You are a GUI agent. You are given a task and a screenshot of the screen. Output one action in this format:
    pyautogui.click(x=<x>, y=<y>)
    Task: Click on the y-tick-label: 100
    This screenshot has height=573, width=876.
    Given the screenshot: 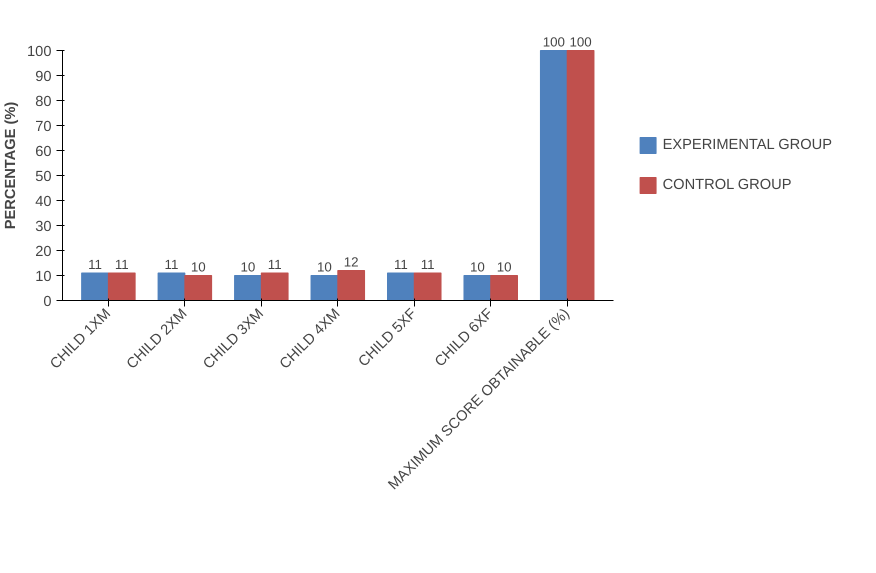 What is the action you would take?
    pyautogui.click(x=39, y=52)
    